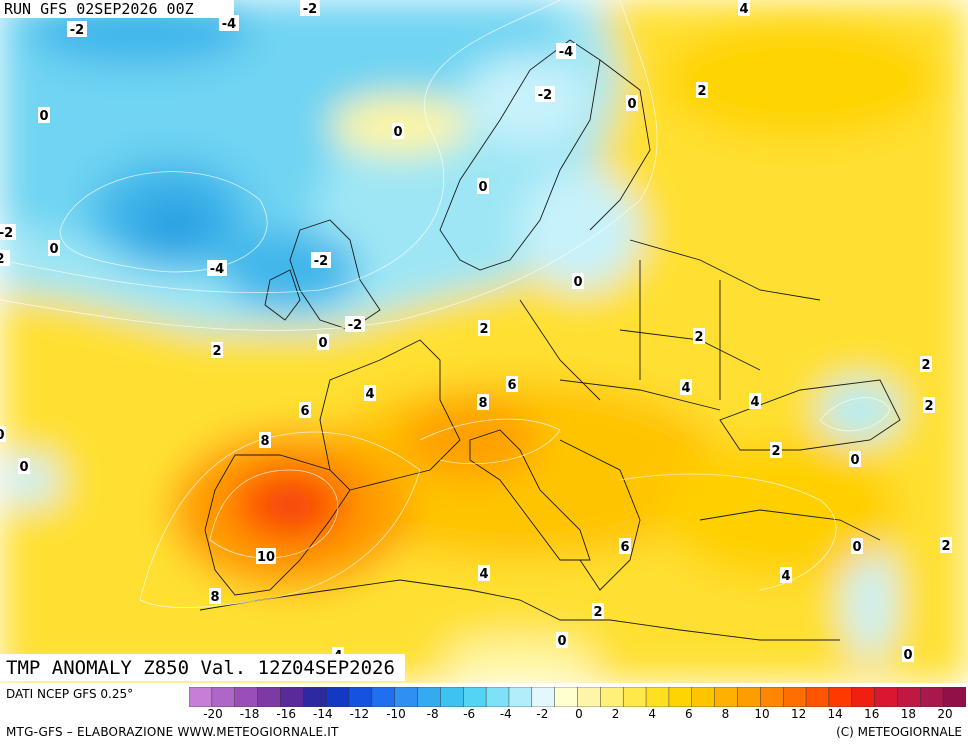 The image size is (968, 745). What do you see at coordinates (615, 714) in the screenshot?
I see `colorbar-tick-label: 2` at bounding box center [615, 714].